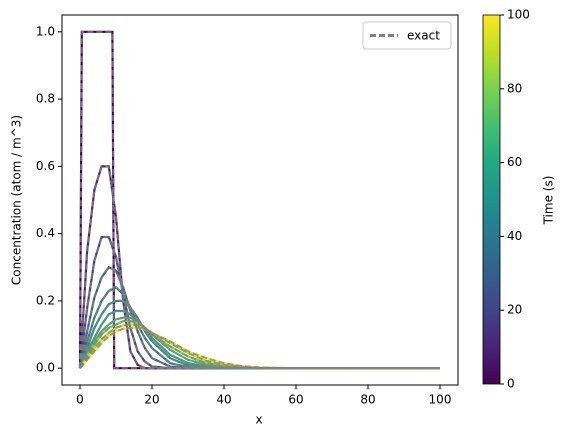 Image resolution: width=567 pixels, height=438 pixels. What do you see at coordinates (45, 233) in the screenshot?
I see `y-tick-label: 0.4` at bounding box center [45, 233].